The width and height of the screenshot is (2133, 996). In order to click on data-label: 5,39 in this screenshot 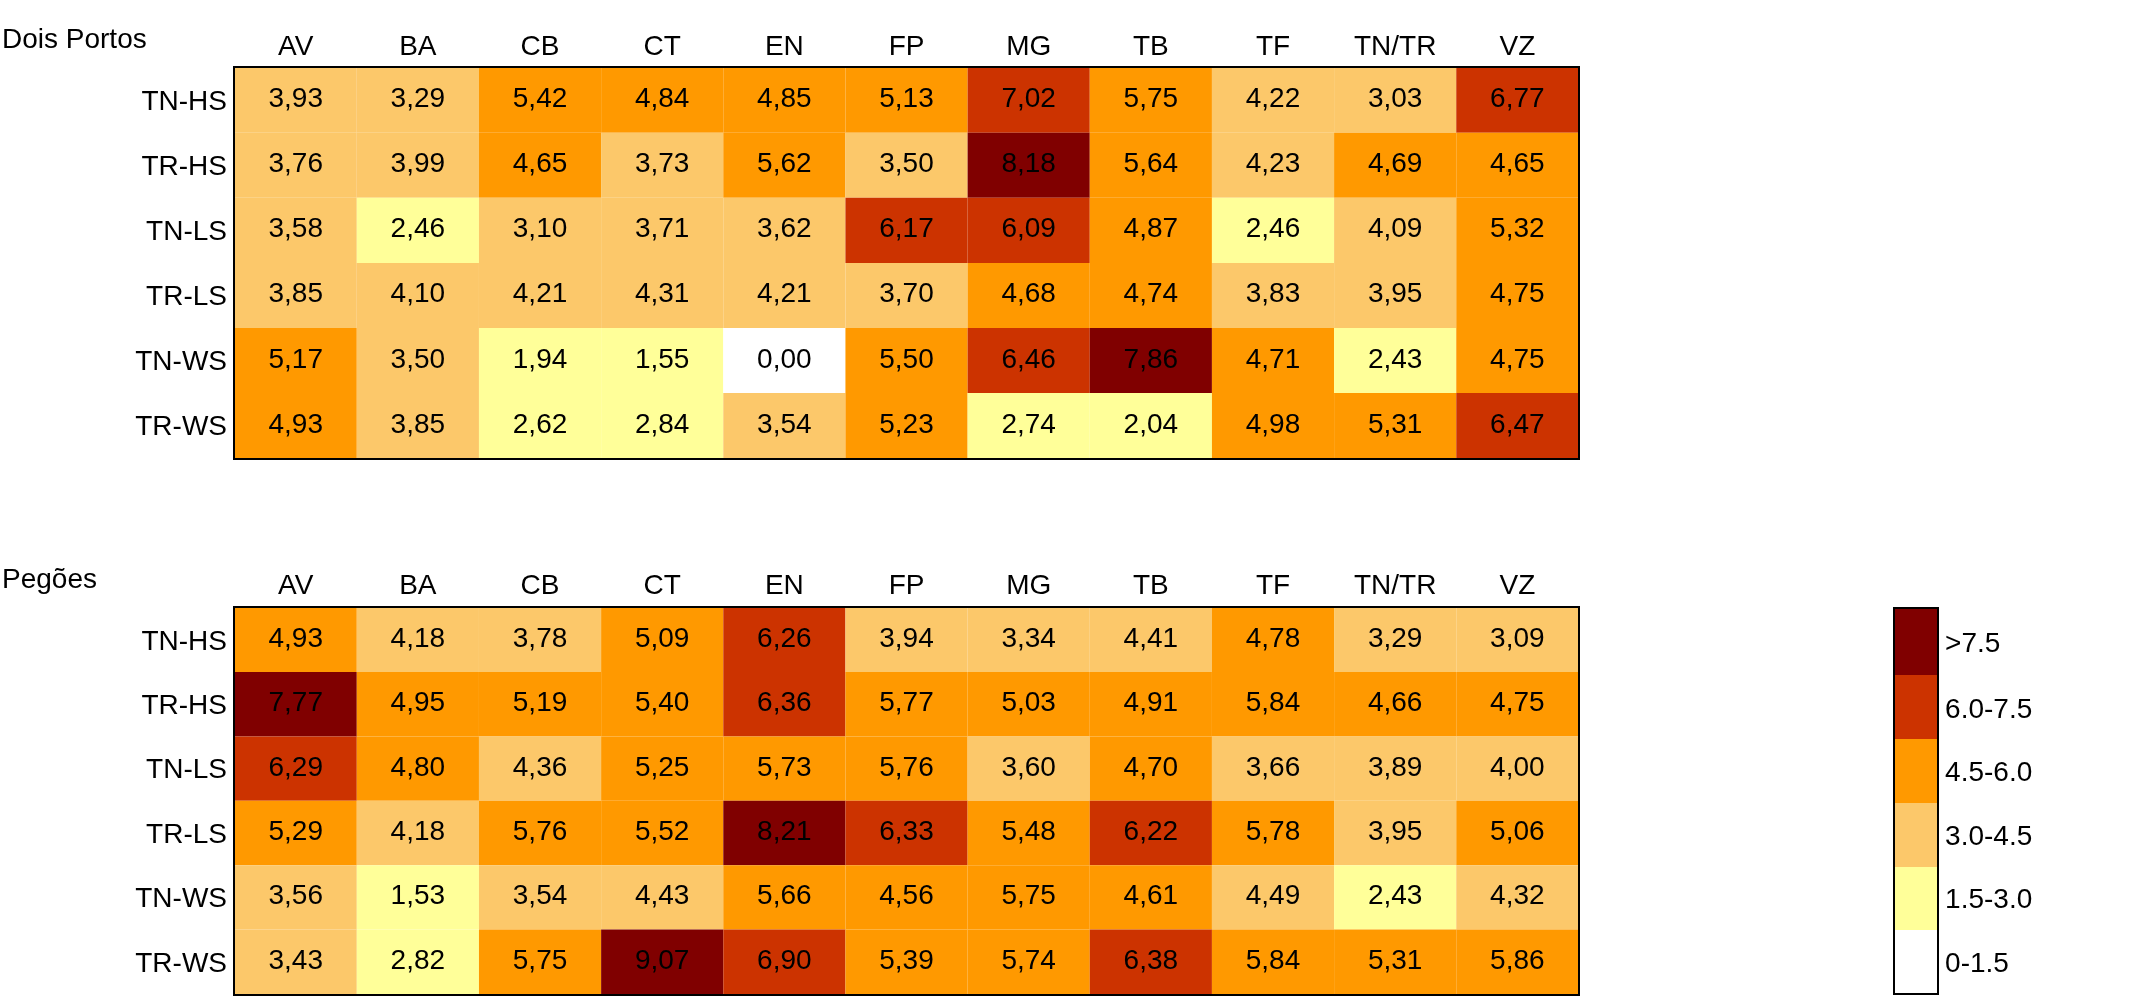, I will do `click(906, 959)`.